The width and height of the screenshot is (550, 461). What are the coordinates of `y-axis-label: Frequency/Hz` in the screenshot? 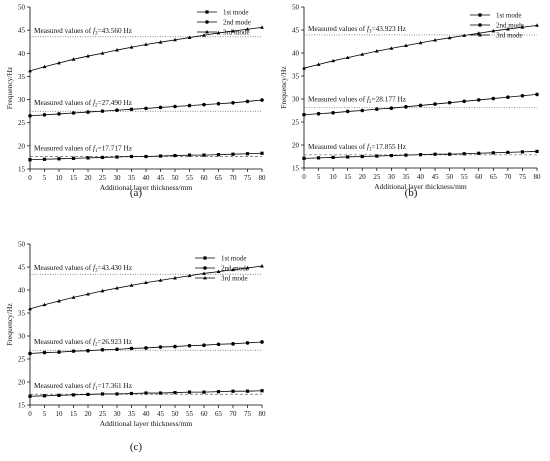 It's located at (283, 87).